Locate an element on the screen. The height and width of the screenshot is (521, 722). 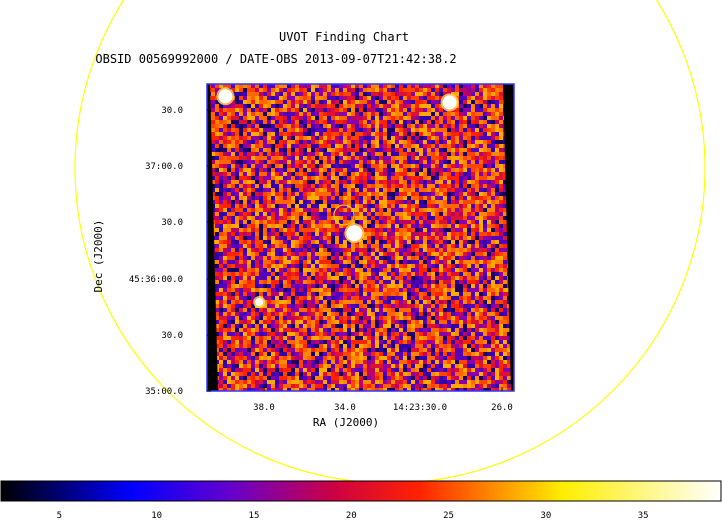
x-axis-label: RA (J2000) is located at coordinates (346, 422).